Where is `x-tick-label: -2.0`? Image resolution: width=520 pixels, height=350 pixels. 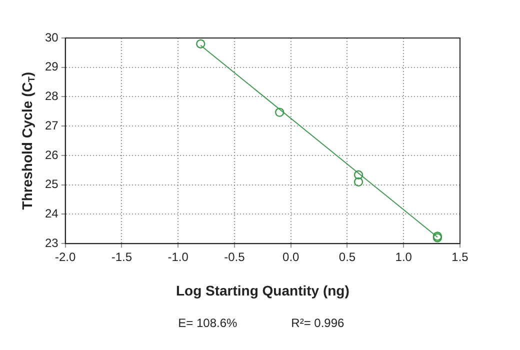
x-tick-label: -2.0 is located at coordinates (65, 257).